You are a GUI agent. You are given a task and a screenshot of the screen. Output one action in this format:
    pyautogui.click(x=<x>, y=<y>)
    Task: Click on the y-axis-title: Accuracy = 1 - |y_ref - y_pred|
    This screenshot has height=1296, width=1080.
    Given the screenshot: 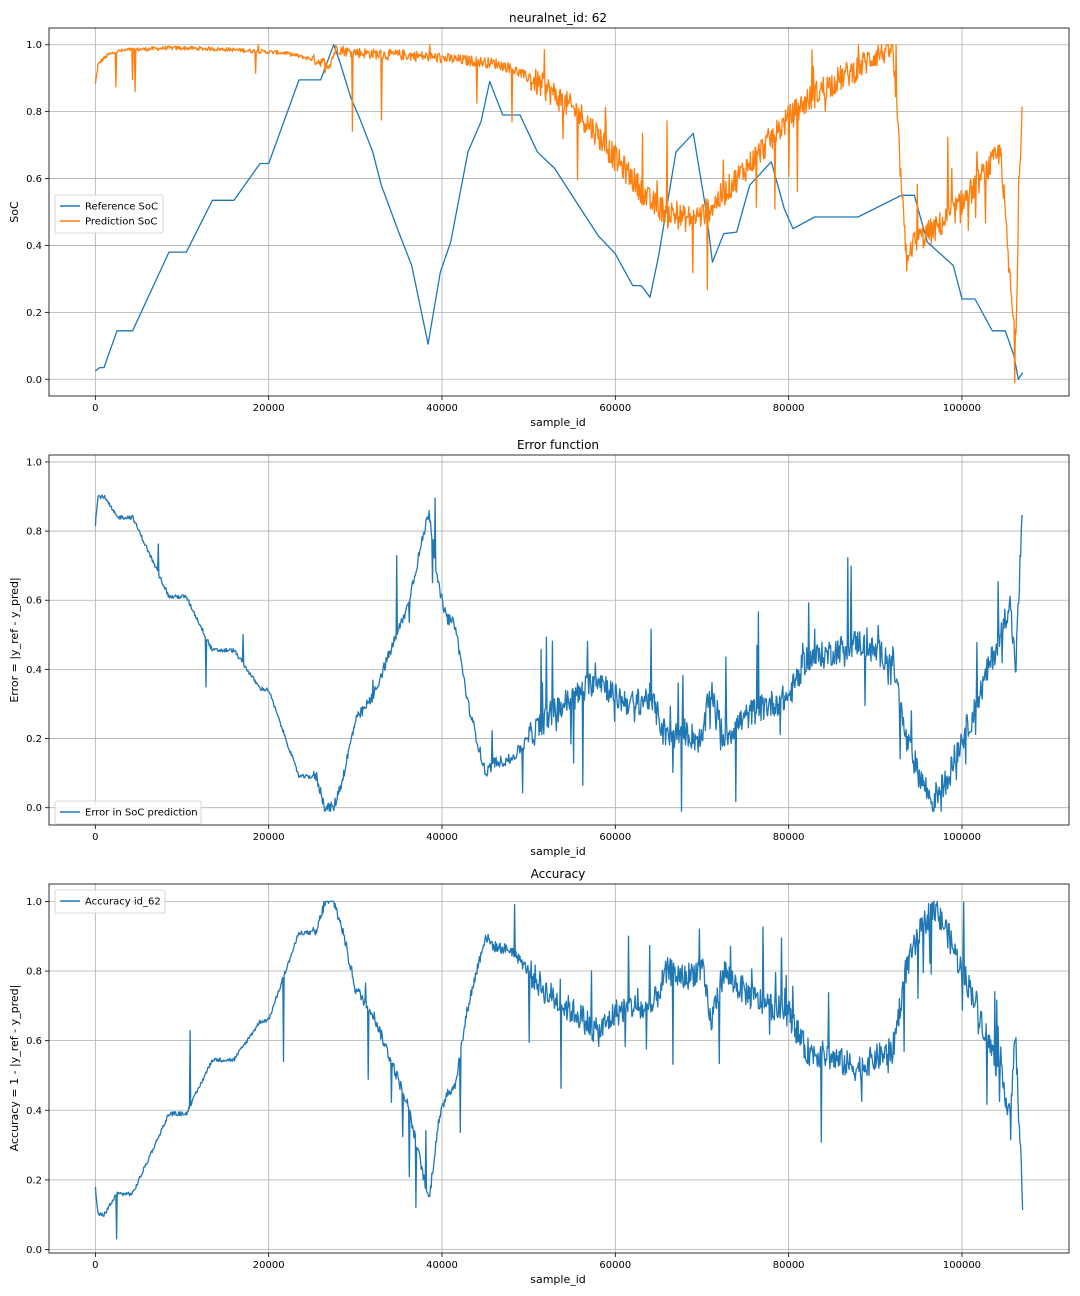 What is the action you would take?
    pyautogui.click(x=14, y=1068)
    